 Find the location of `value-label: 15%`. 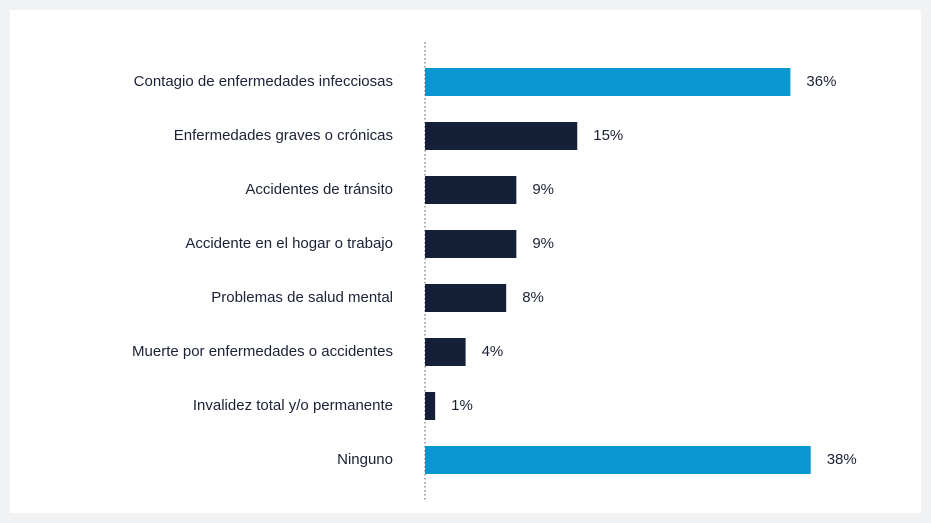

value-label: 15% is located at coordinates (608, 135).